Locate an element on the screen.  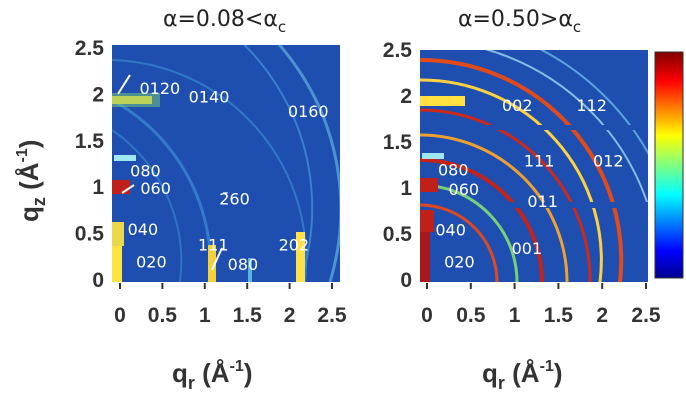
right-band-upper is located at coordinates (534, 127).